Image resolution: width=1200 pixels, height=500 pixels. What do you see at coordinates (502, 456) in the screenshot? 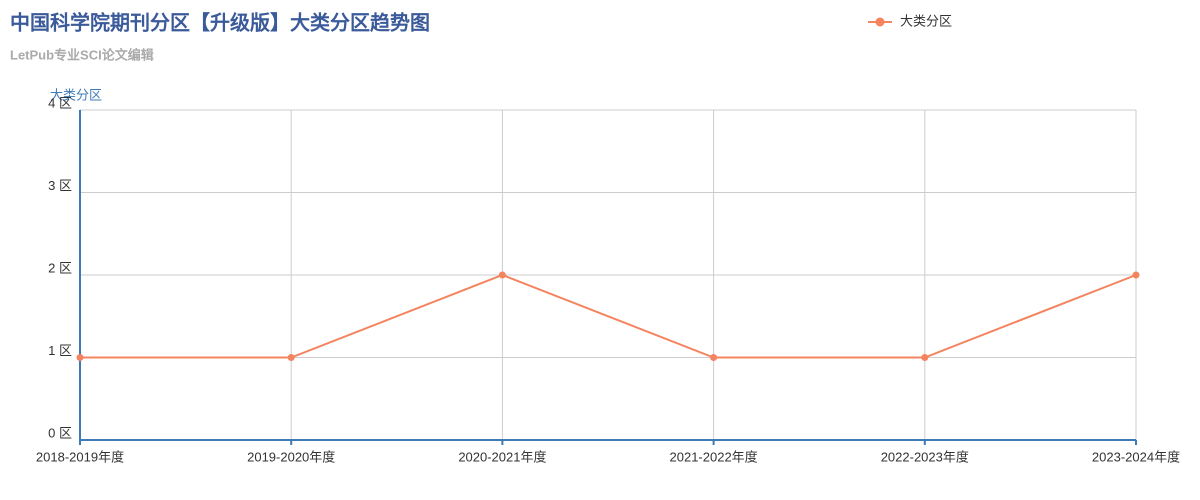
I see `x-tick-label: 2020-2021年度` at bounding box center [502, 456].